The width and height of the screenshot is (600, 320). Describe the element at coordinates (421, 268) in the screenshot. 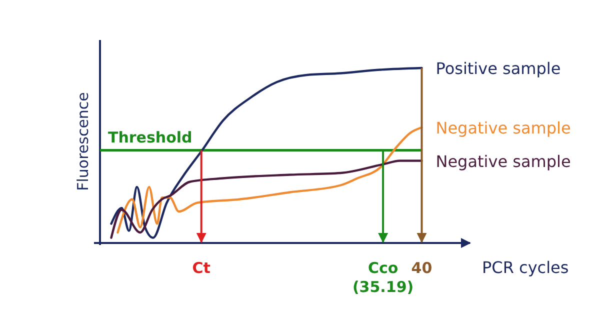

I see `x-tick-label: 40` at that location.